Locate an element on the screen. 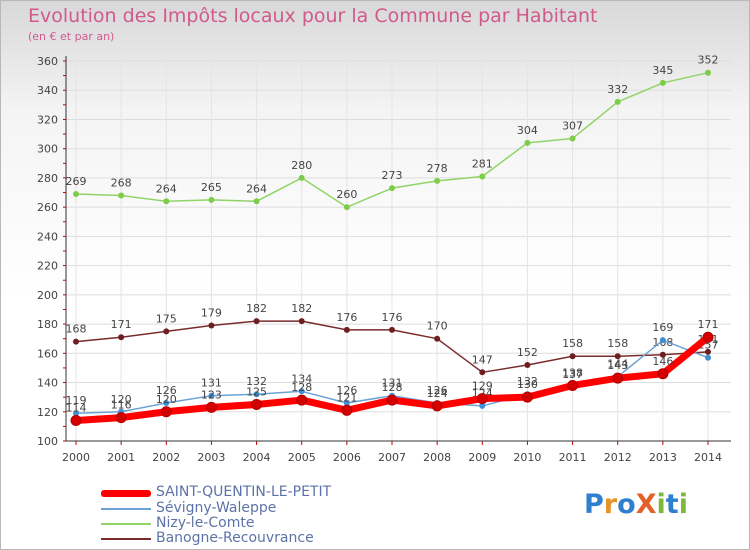 Image resolution: width=750 pixels, height=550 pixels. data-label-nizy-le-comte: 260 is located at coordinates (346, 194).